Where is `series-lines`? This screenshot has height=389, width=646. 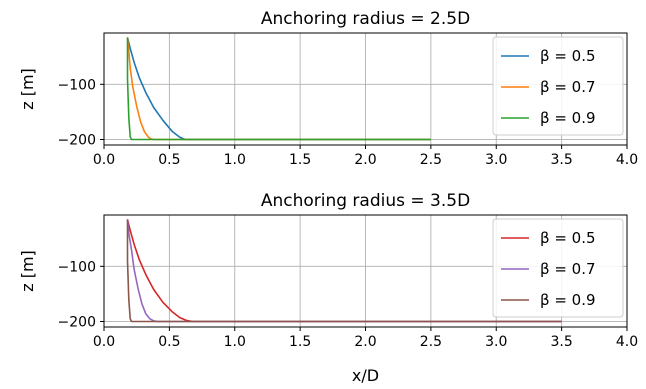 series-lines is located at coordinates (278, 89).